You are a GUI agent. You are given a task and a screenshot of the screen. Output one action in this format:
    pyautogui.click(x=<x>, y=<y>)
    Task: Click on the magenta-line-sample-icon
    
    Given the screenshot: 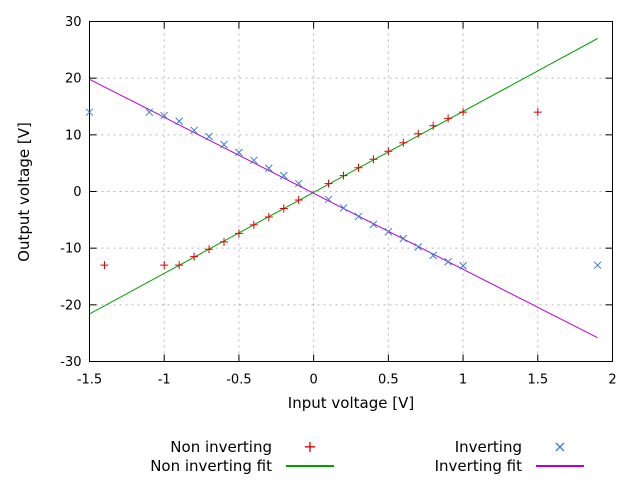 What is the action you would take?
    pyautogui.click(x=560, y=466)
    